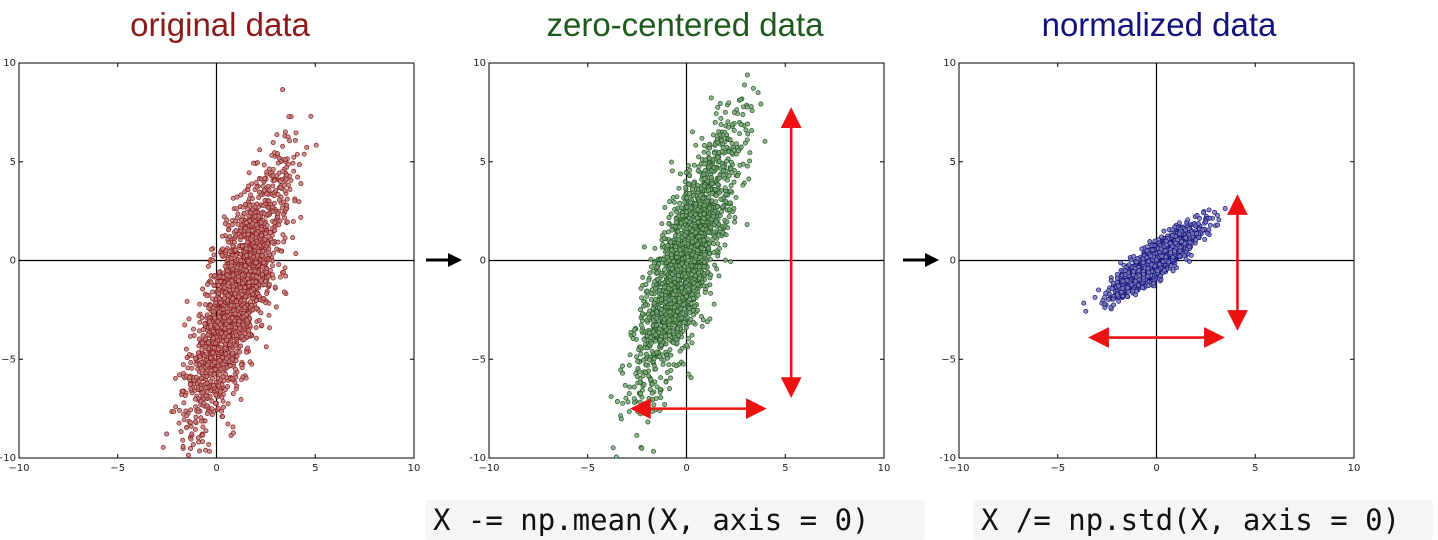 The height and width of the screenshot is (540, 1438). I want to click on title-original: original data, so click(220, 24).